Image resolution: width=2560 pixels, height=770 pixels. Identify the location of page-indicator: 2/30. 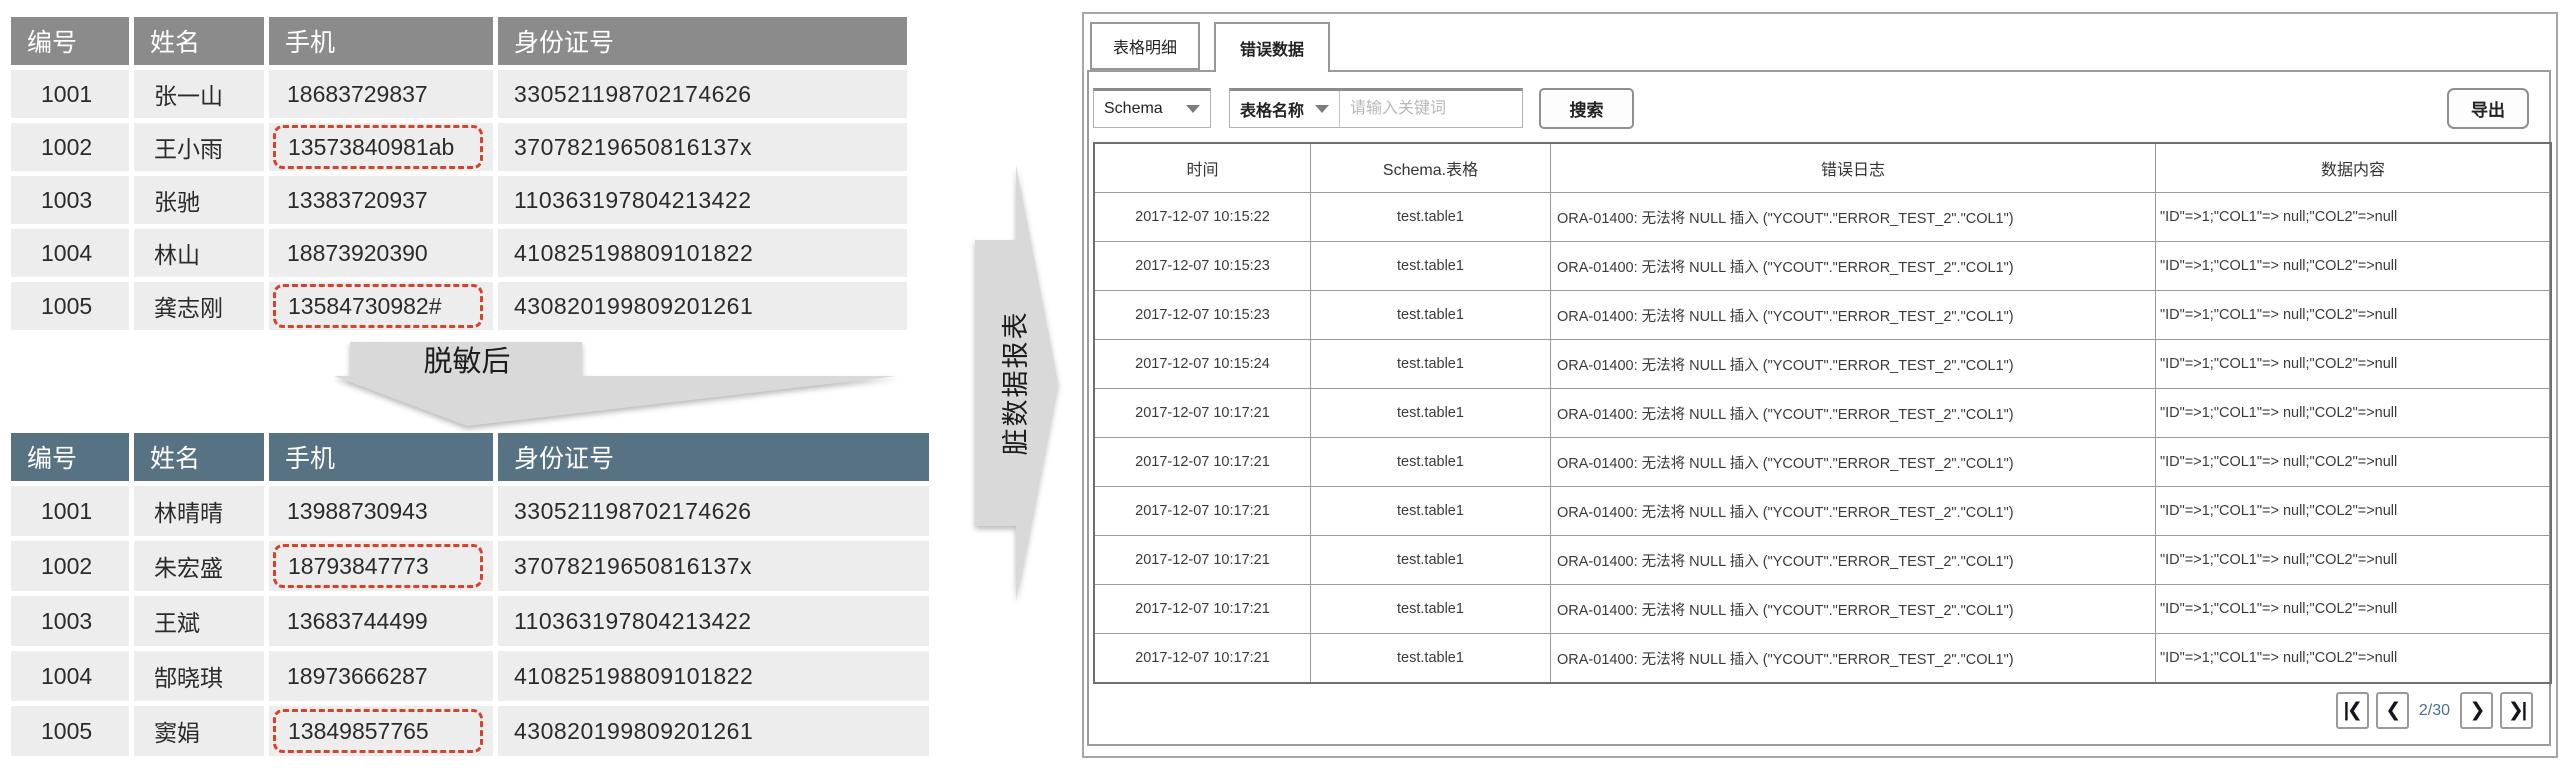
(2434, 710).